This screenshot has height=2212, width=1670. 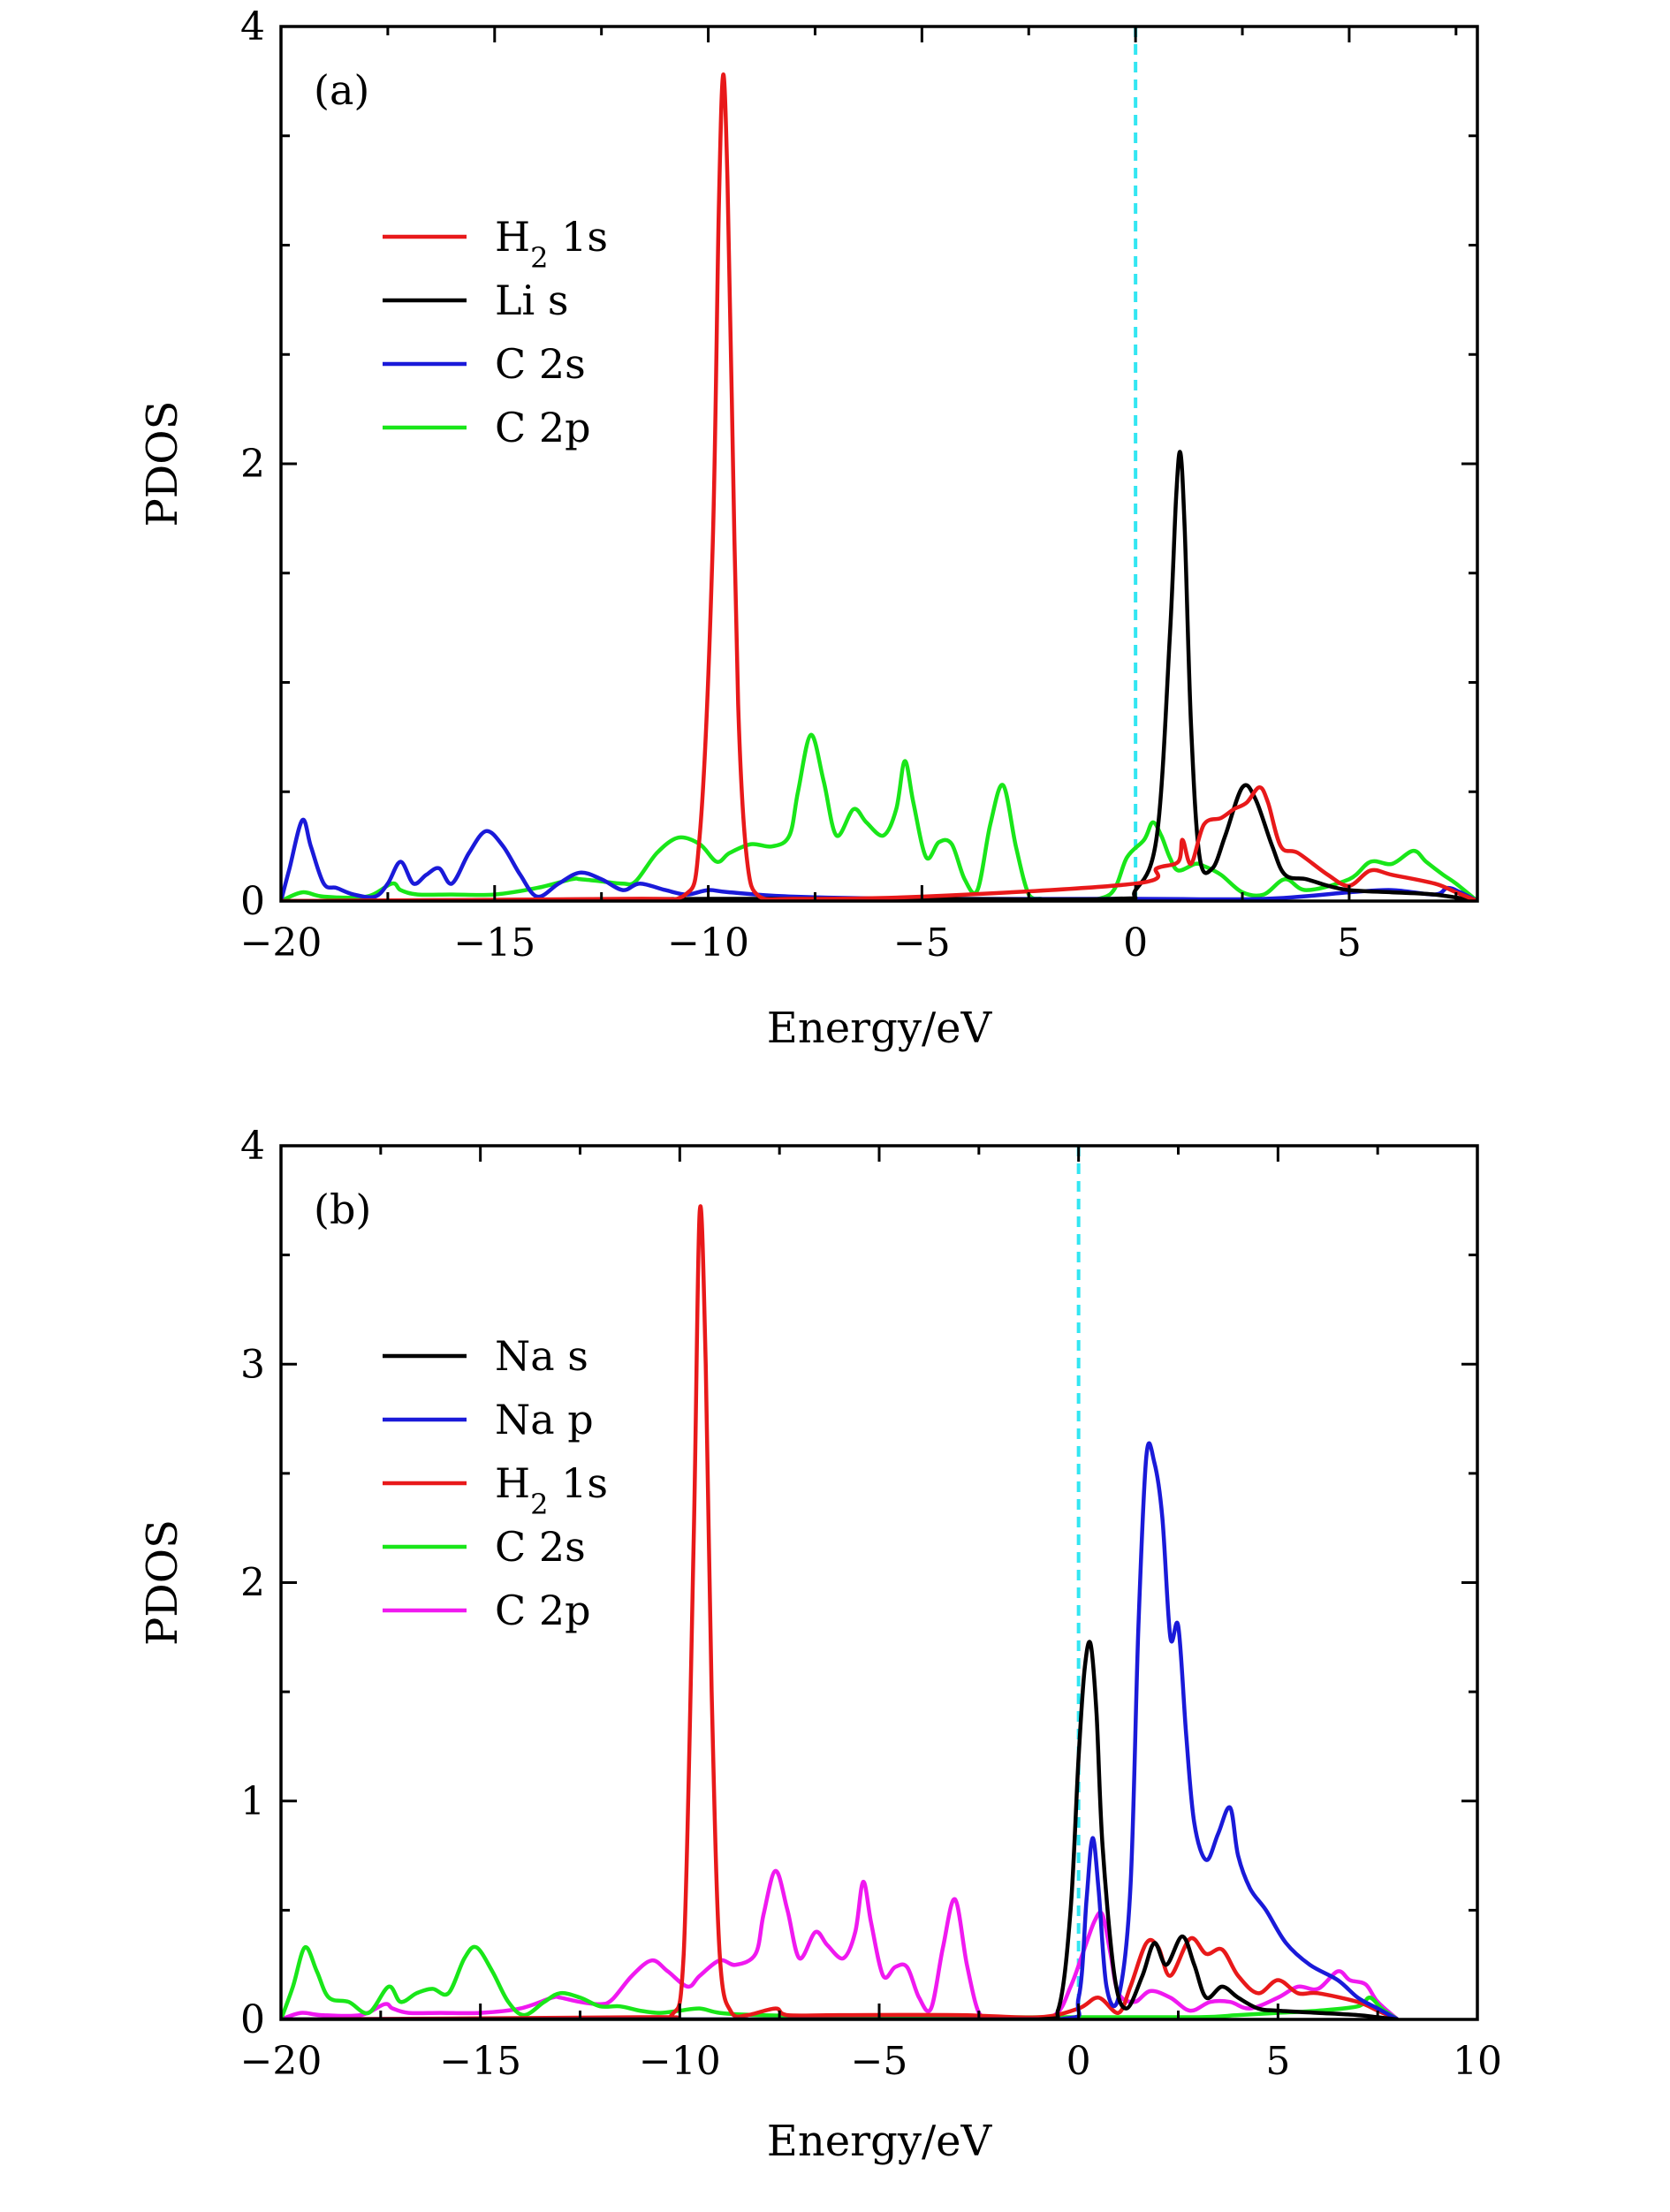 I want to click on panel-label: (a), so click(x=341, y=90).